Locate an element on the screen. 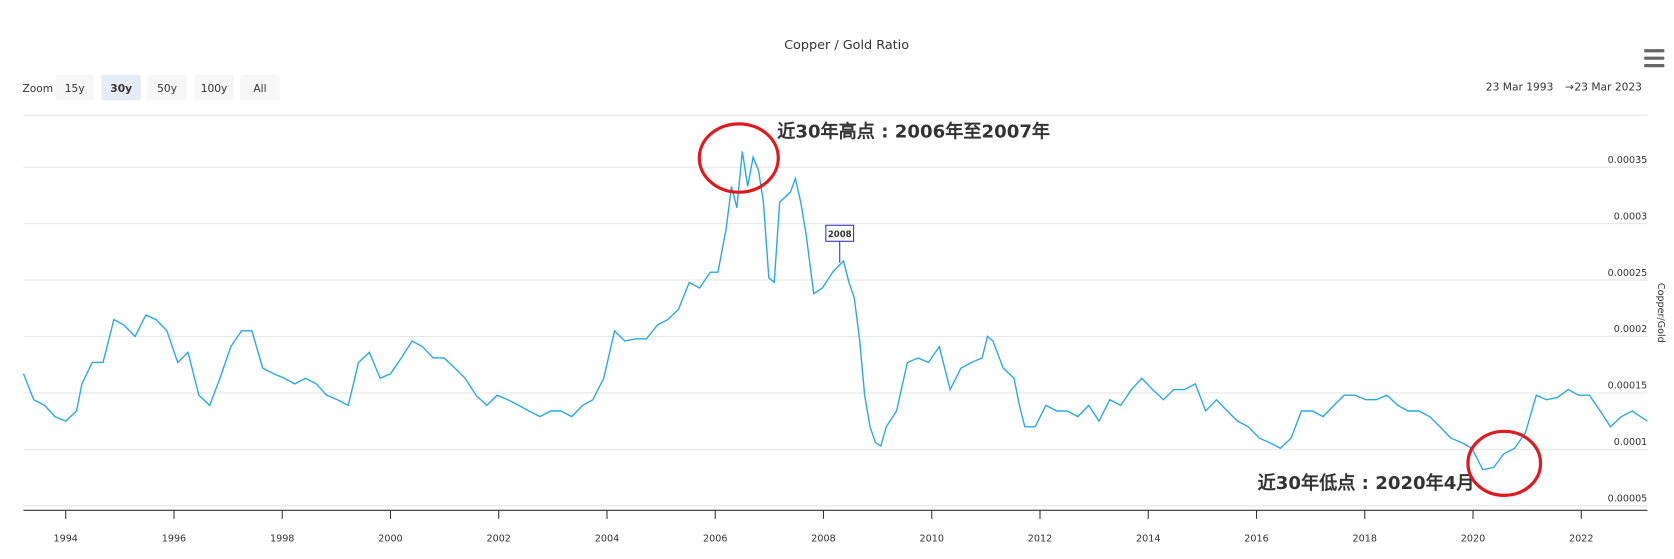  y-tick-label: 0.00035 is located at coordinates (1628, 160).